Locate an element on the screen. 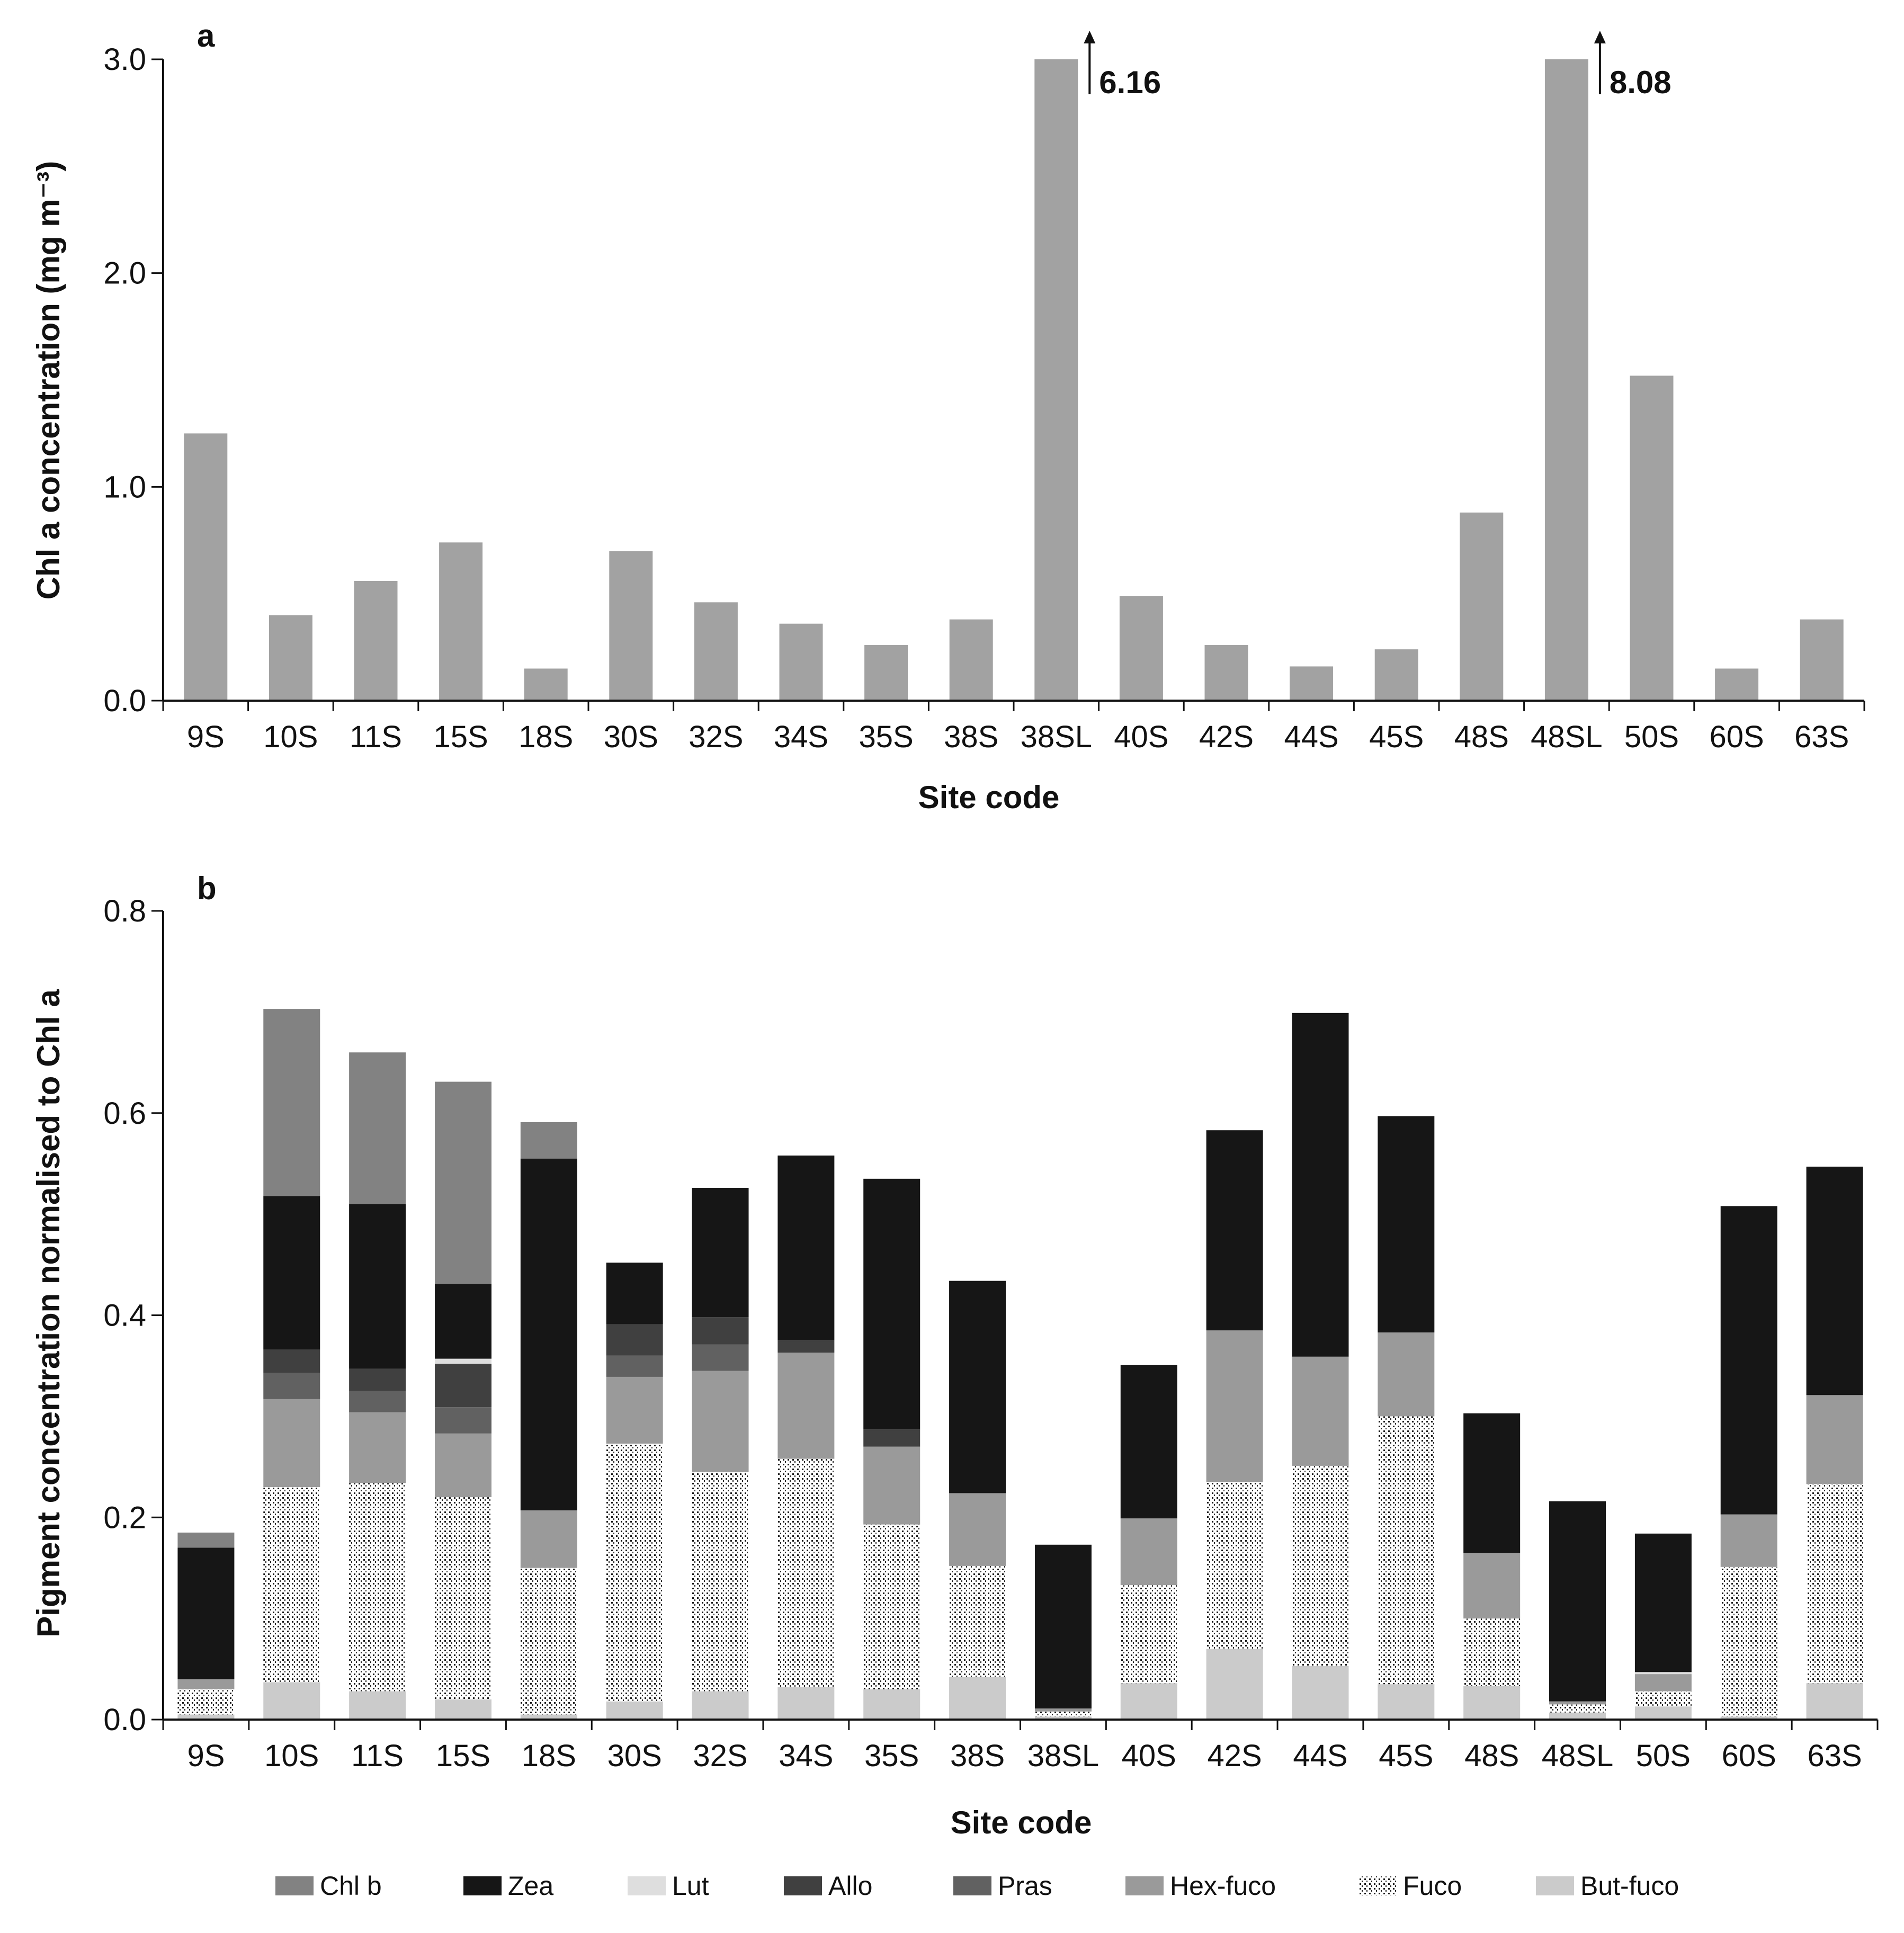  panel-b-x-tick-label: 32S is located at coordinates (720, 1756).